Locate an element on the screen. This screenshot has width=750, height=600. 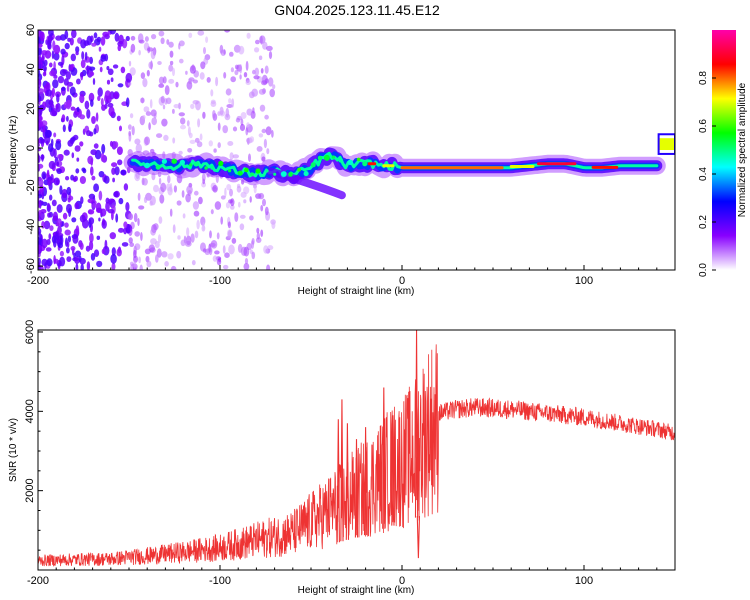
snr-y-ticks: 2000 4000 6000 is located at coordinates (33, 435).